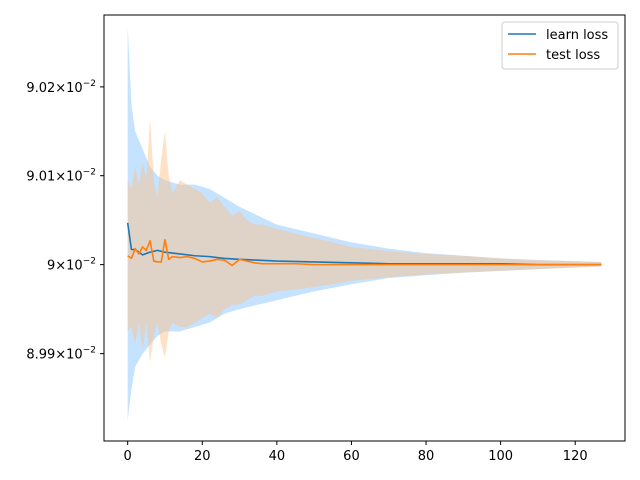  What do you see at coordinates (61, 354) in the screenshot?
I see `y-tick-label: 8.99×10⁻²` at bounding box center [61, 354].